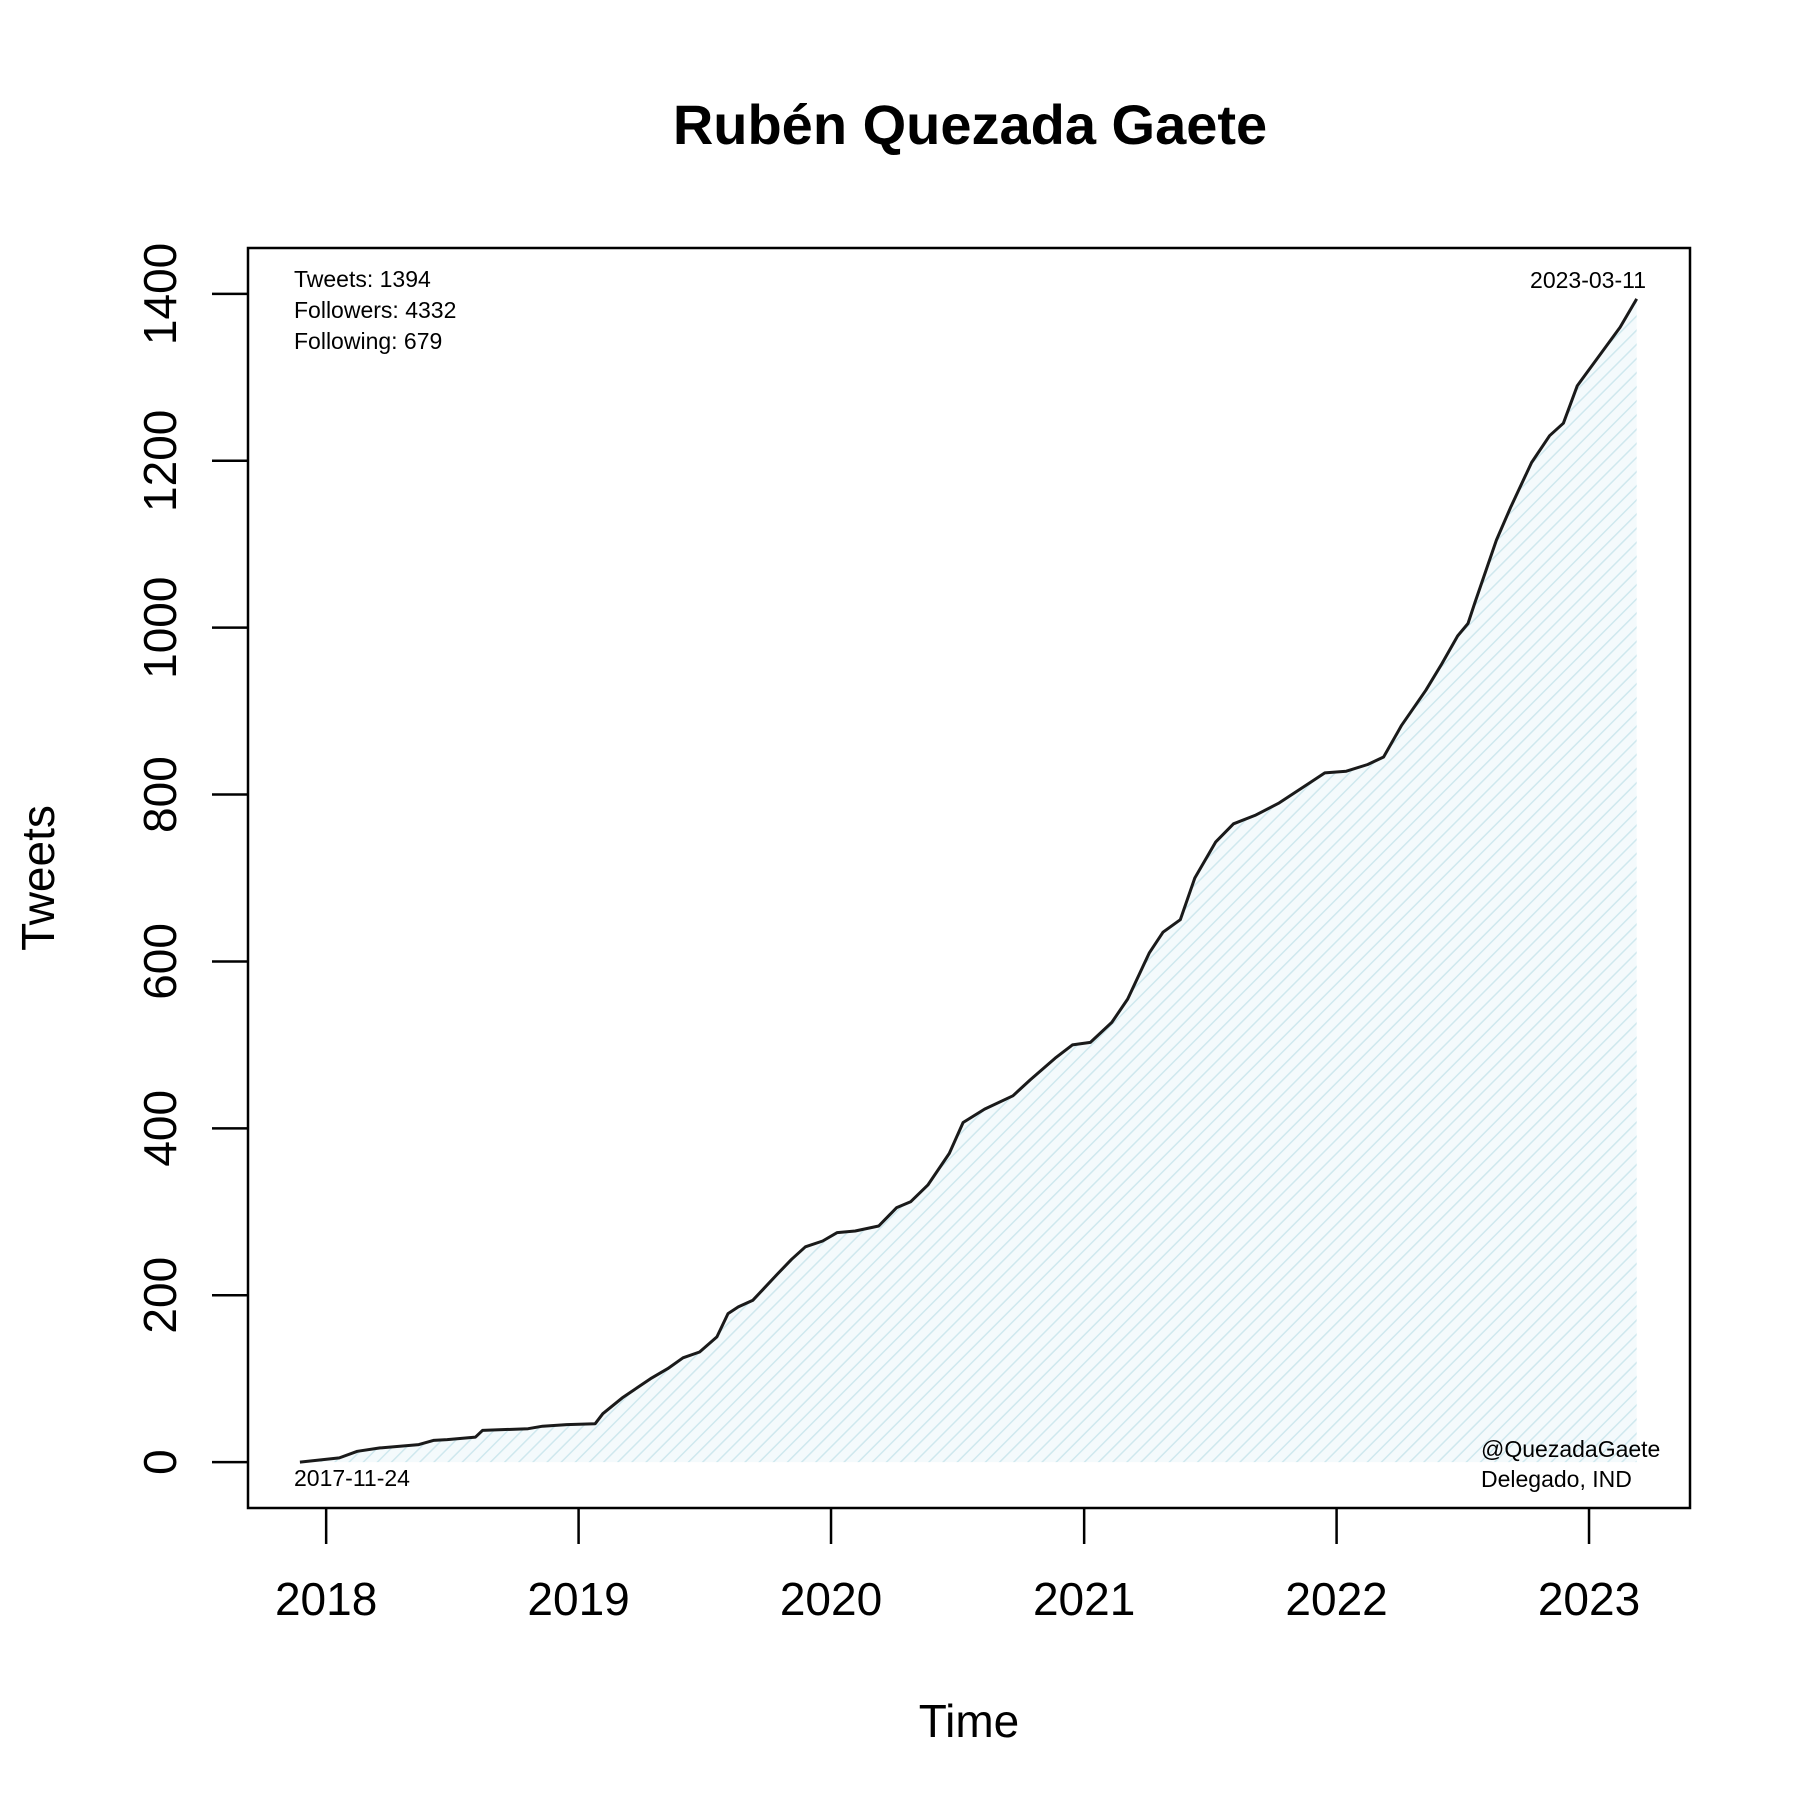 This screenshot has width=1800, height=1800. What do you see at coordinates (38, 878) in the screenshot?
I see `y-axis-label: Tweets` at bounding box center [38, 878].